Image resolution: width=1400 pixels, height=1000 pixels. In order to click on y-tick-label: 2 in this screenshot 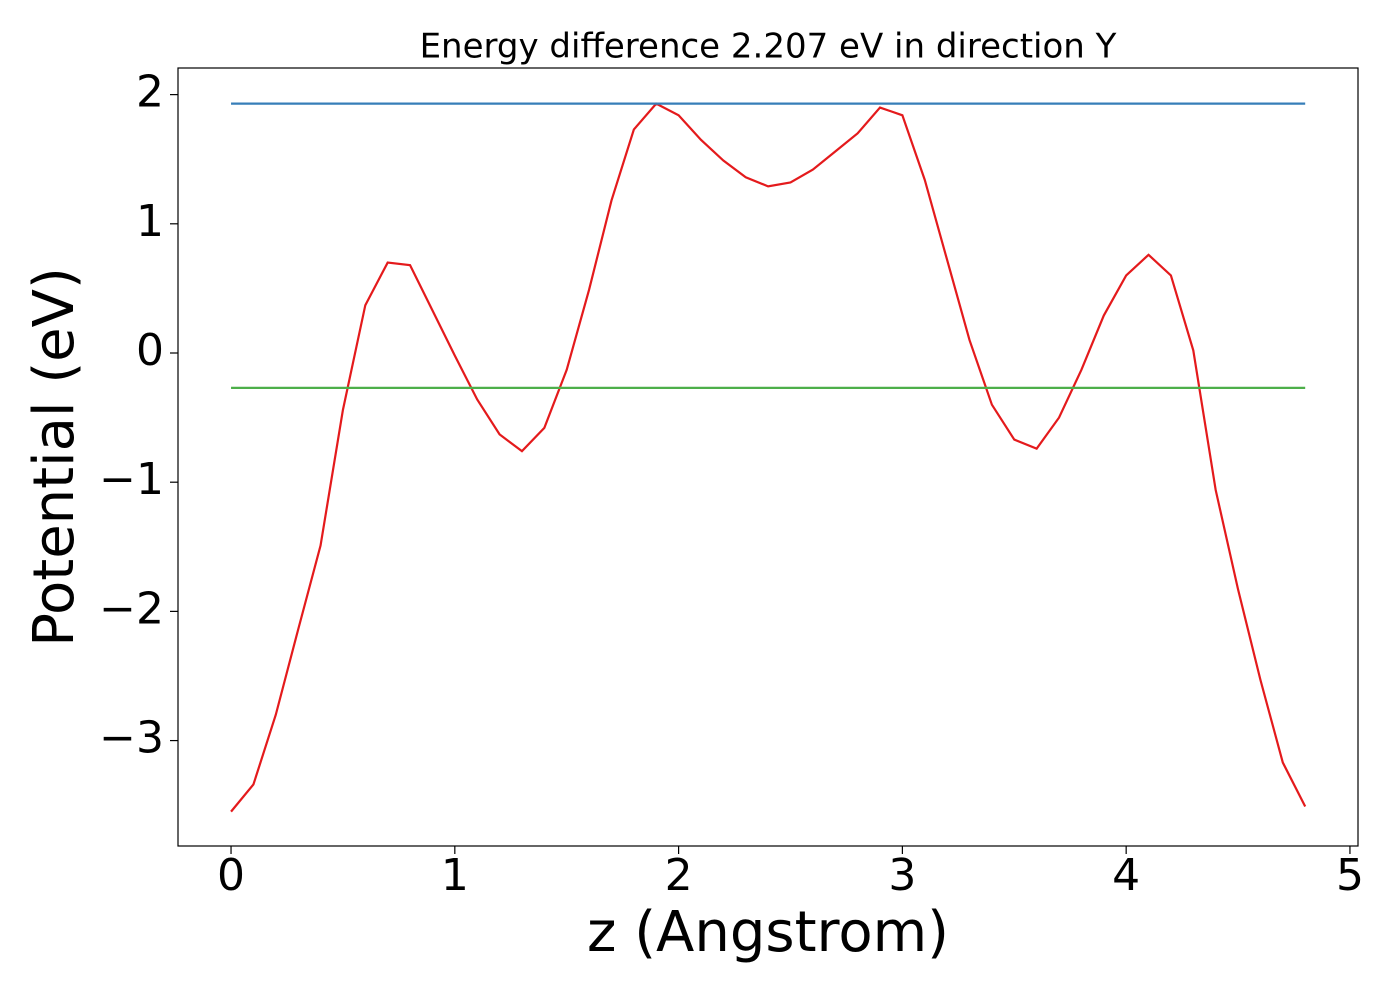, I will do `click(150, 92)`.